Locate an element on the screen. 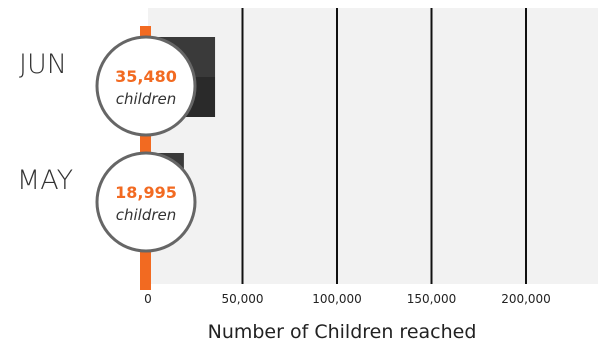  x-tick-label: 0 is located at coordinates (148, 299).